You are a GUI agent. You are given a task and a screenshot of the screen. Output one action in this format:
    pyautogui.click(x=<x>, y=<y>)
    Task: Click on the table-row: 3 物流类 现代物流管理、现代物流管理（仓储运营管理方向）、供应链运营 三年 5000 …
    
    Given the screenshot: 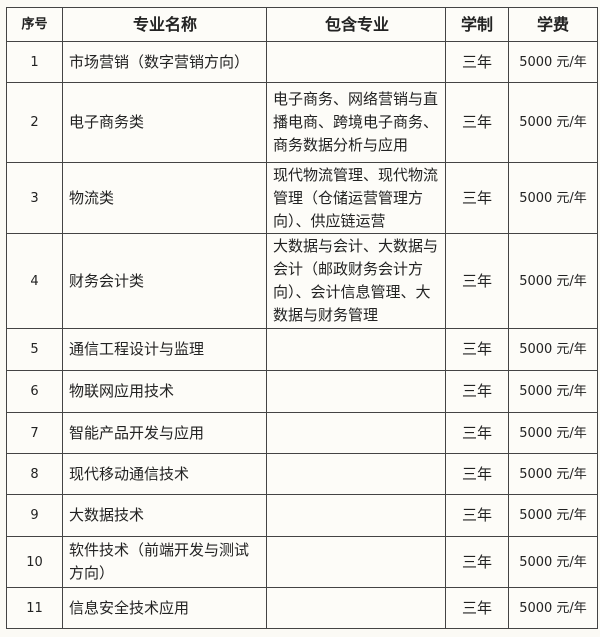 What is the action you would take?
    pyautogui.click(x=302, y=198)
    